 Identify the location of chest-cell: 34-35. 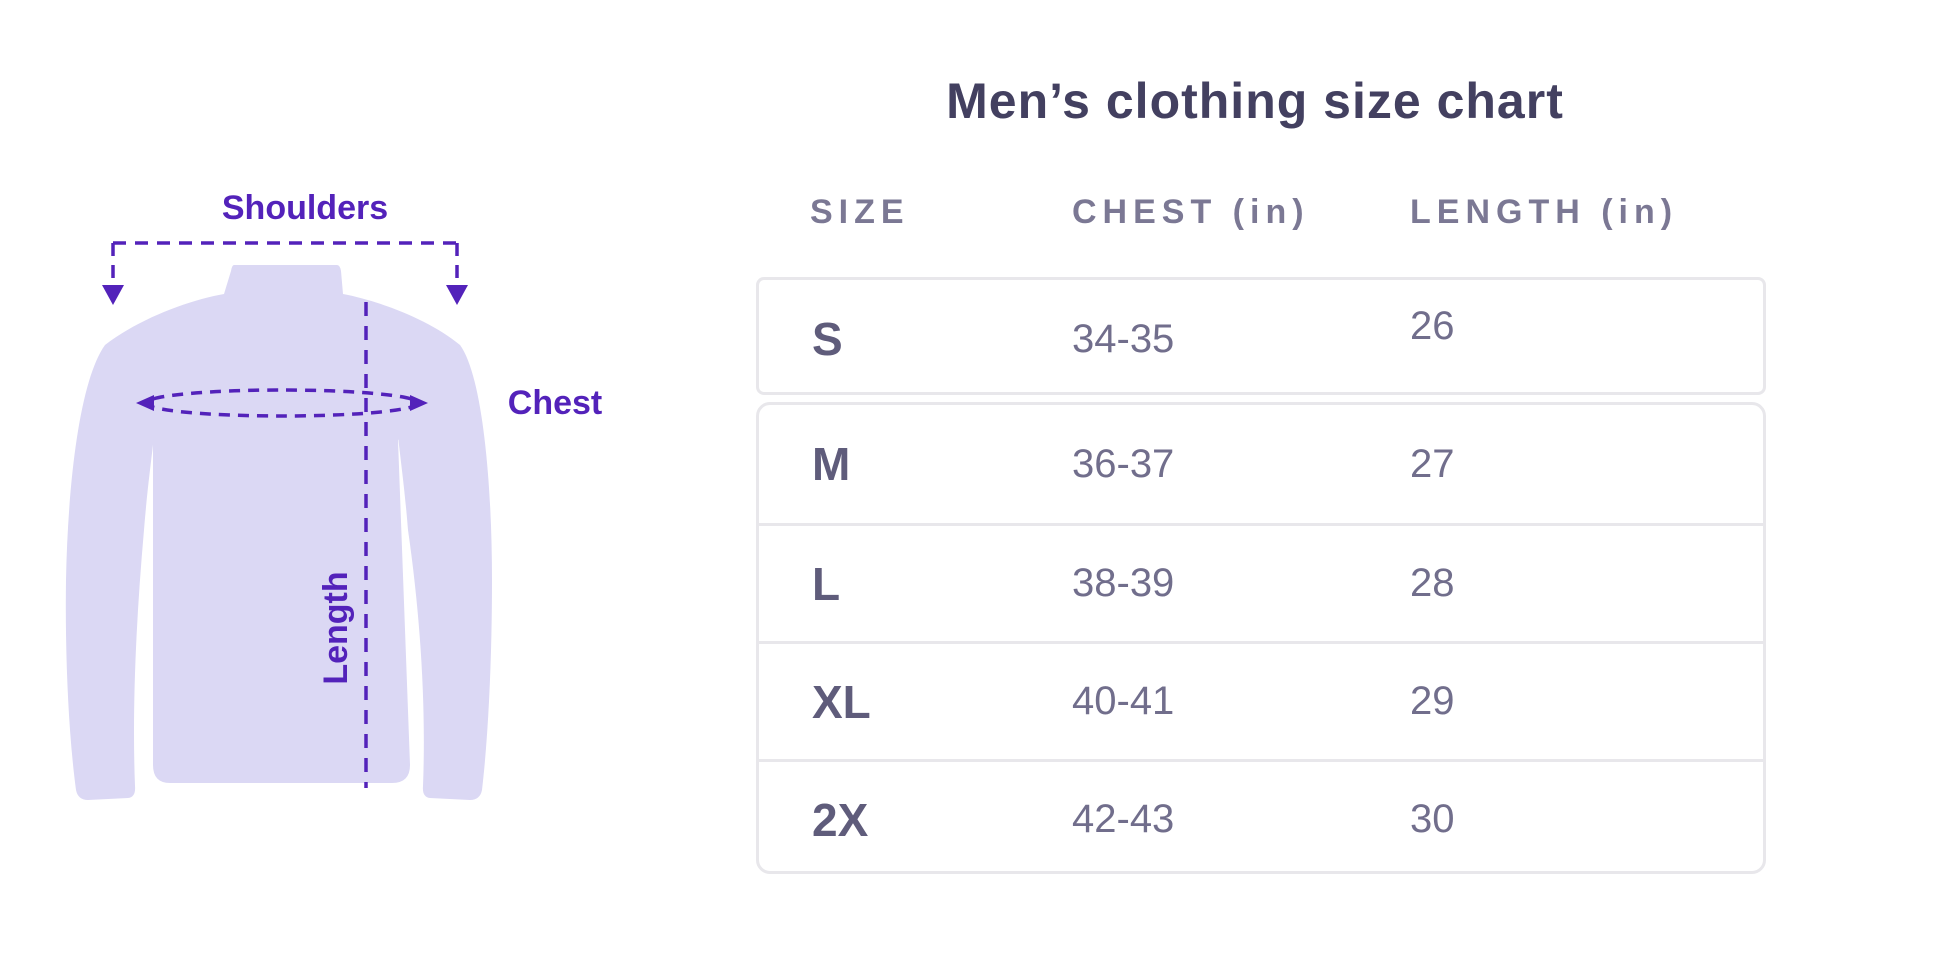
(1123, 338).